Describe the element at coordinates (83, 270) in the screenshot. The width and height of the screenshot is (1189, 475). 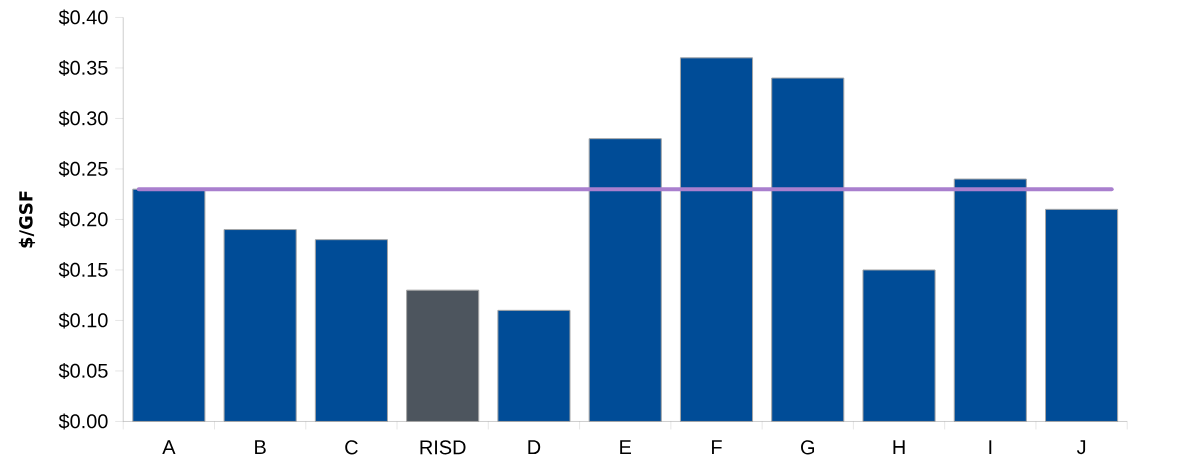
I see `y-tick-label: $0.15` at that location.